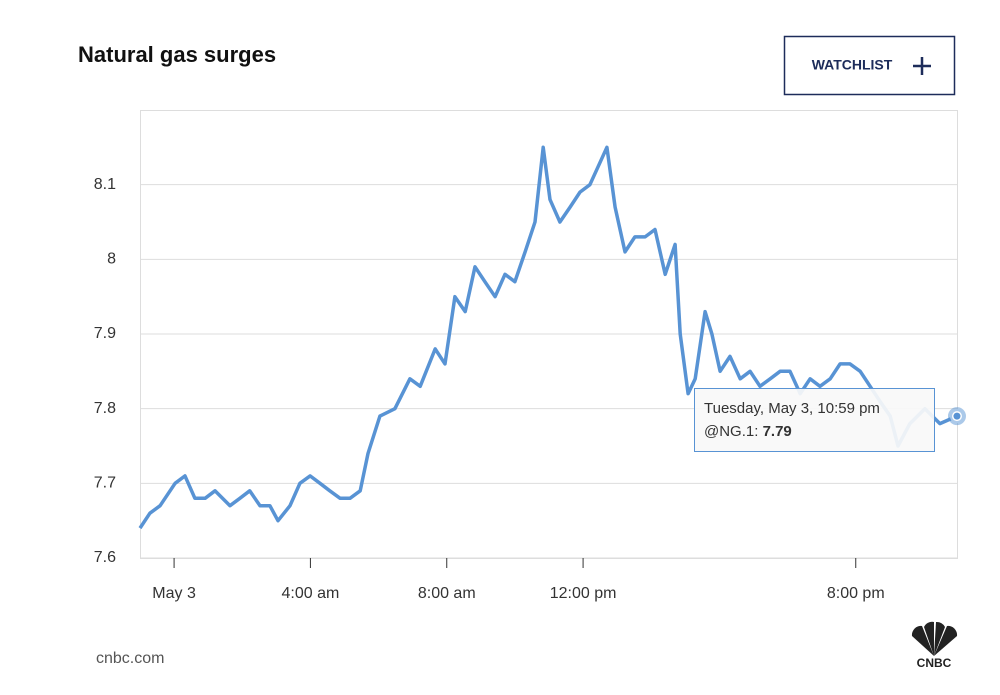 The width and height of the screenshot is (1000, 695). Describe the element at coordinates (105, 483) in the screenshot. I see `y-tick-label: 7.7` at that location.